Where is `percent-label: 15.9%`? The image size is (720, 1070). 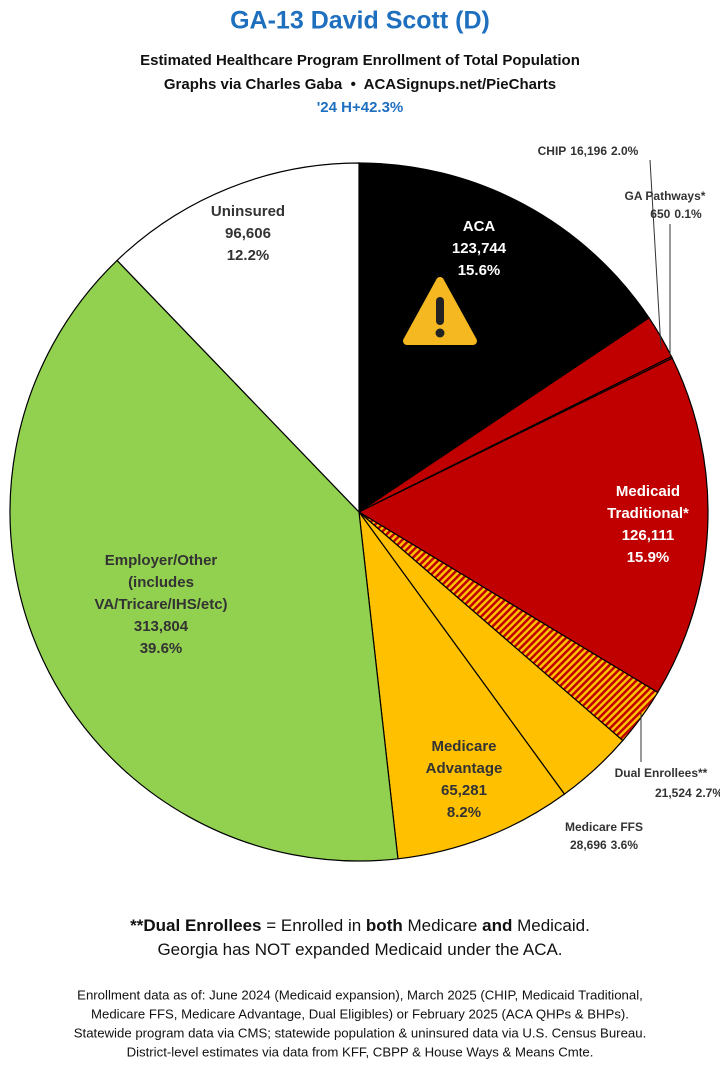
percent-label: 15.9% is located at coordinates (648, 557).